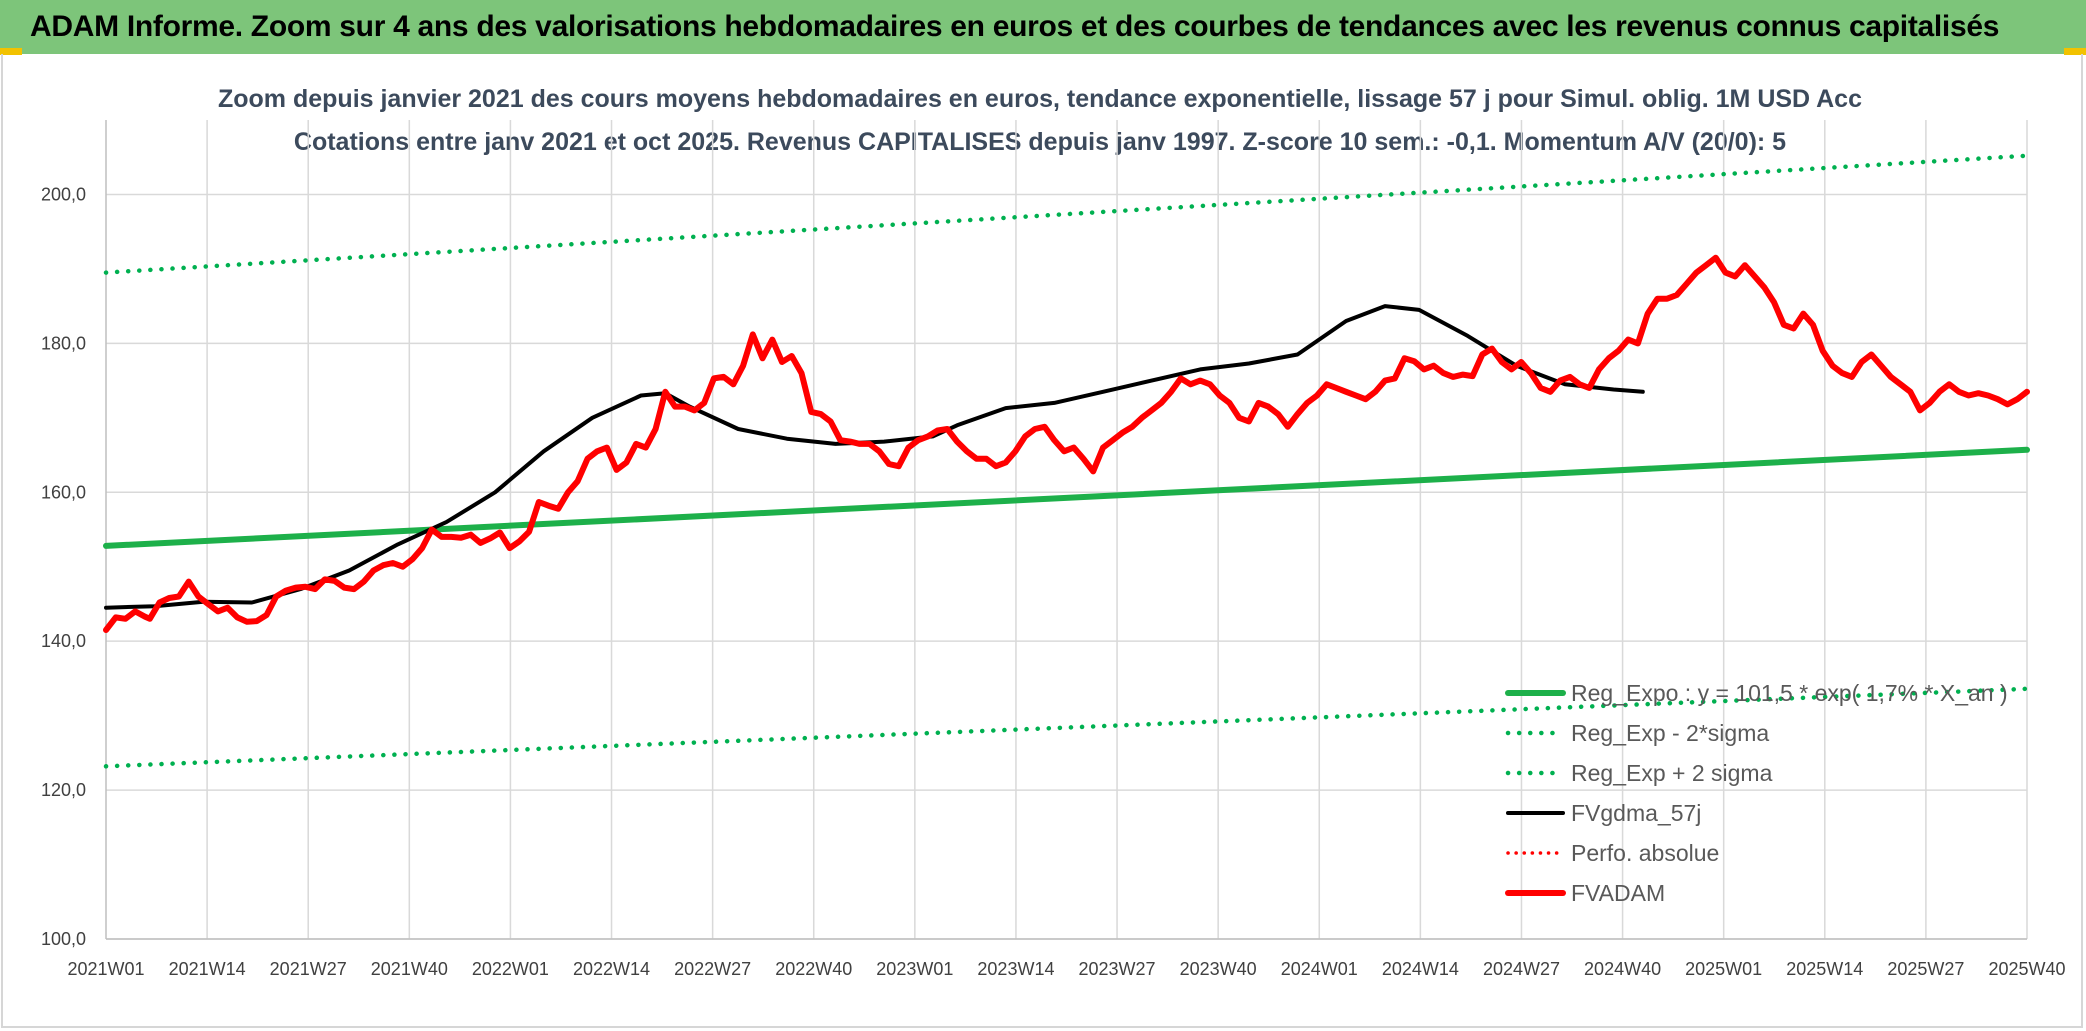 The height and width of the screenshot is (1031, 2086). I want to click on x-tick-label: 2023W27, so click(1117, 969).